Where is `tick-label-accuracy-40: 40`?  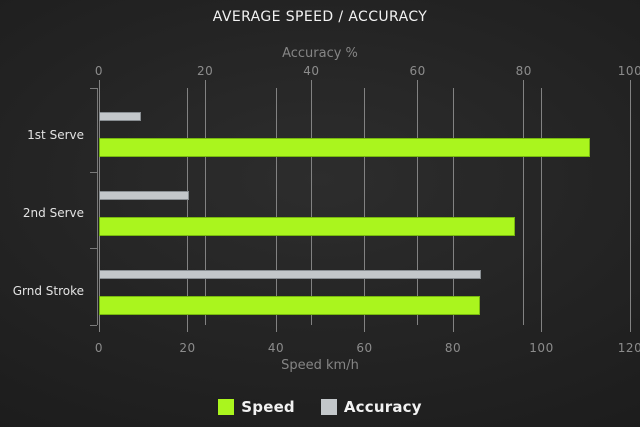 tick-label-accuracy-40: 40 is located at coordinates (311, 71).